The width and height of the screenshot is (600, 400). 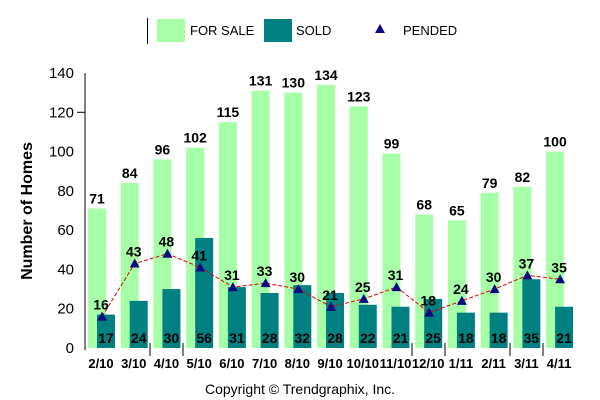 What do you see at coordinates (490, 183) in the screenshot?
I see `for-sale-value-label: 79` at bounding box center [490, 183].